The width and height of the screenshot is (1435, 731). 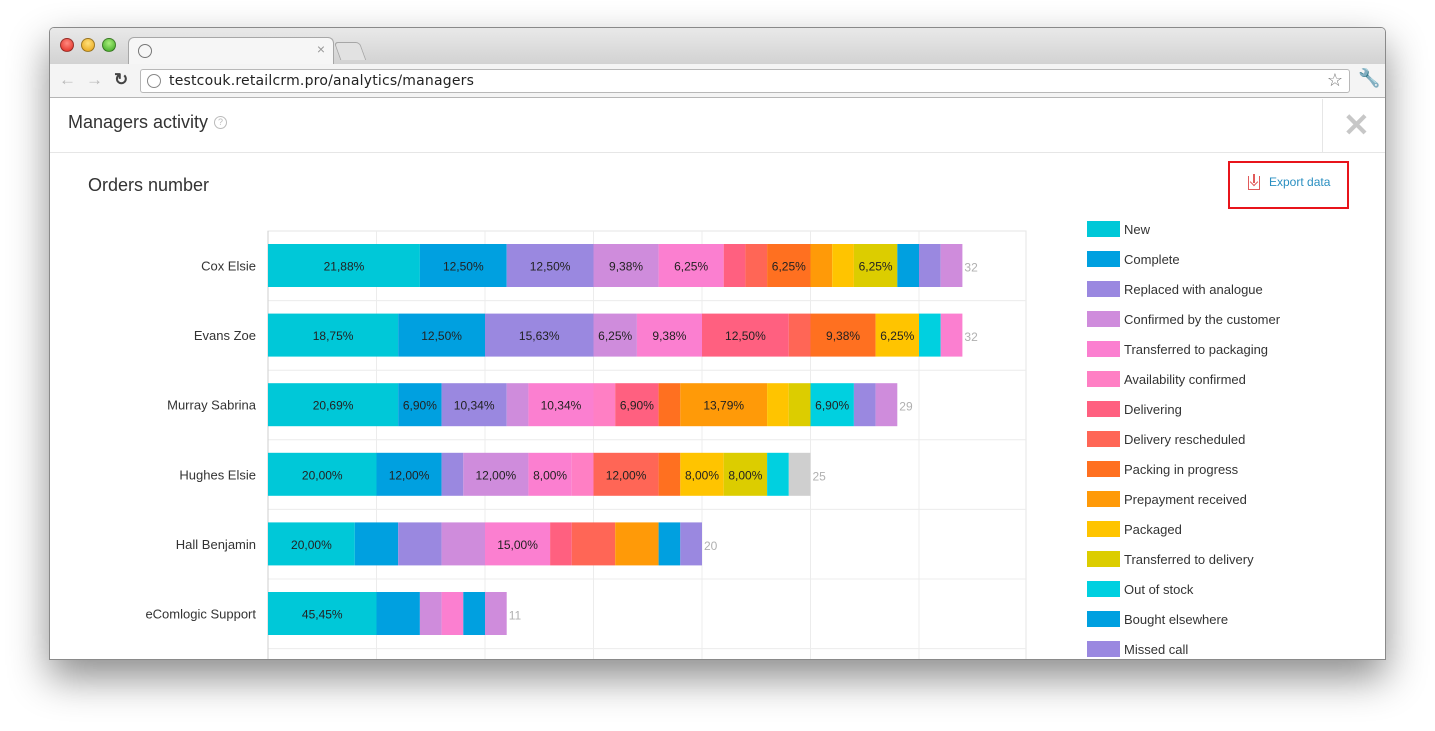 I want to click on category-label: Murray Sabrina, so click(x=212, y=405).